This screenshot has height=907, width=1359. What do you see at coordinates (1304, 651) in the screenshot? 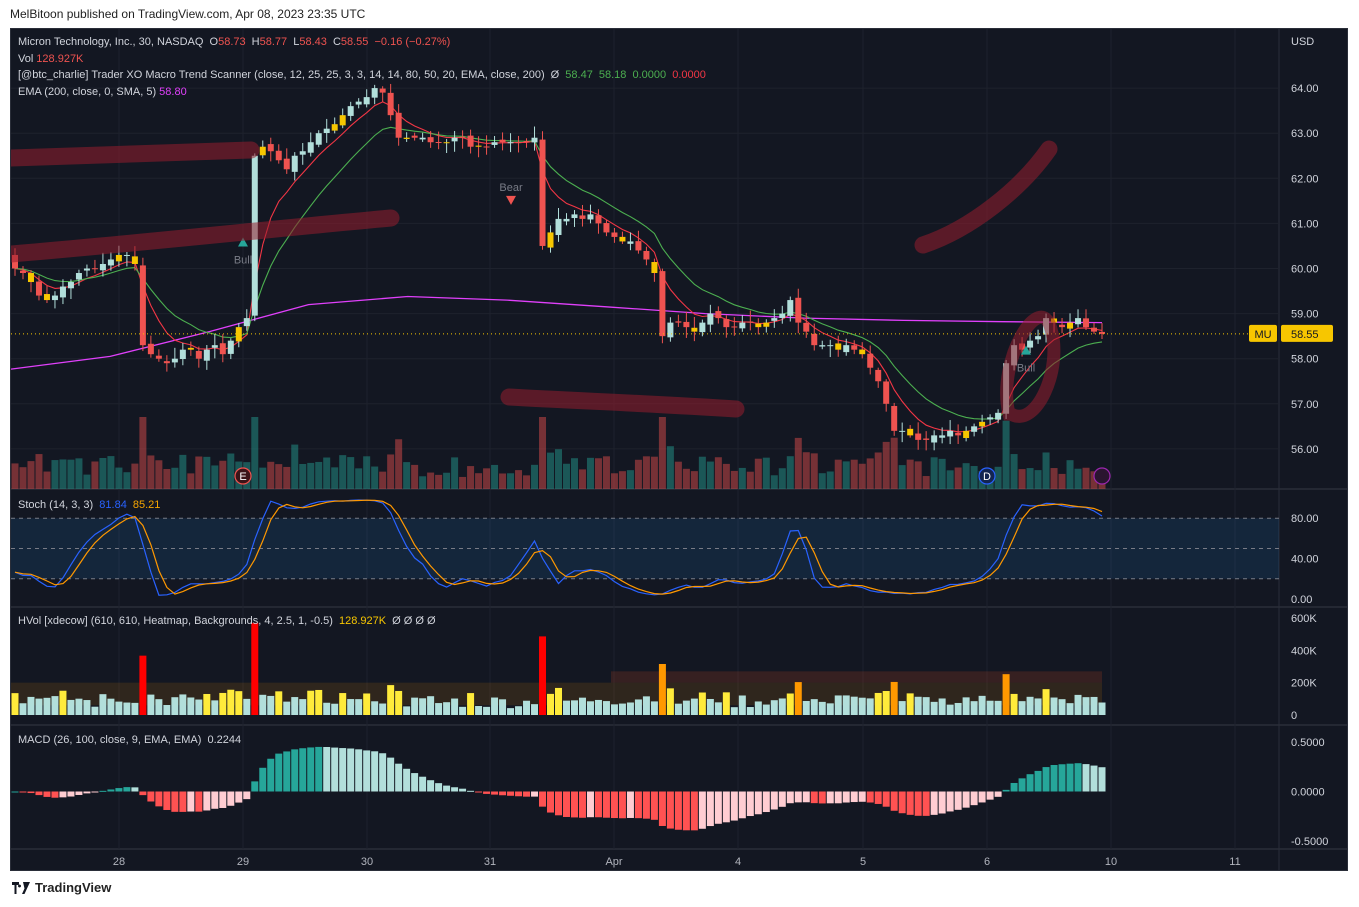
I see `hvol-y-label: 400K` at bounding box center [1304, 651].